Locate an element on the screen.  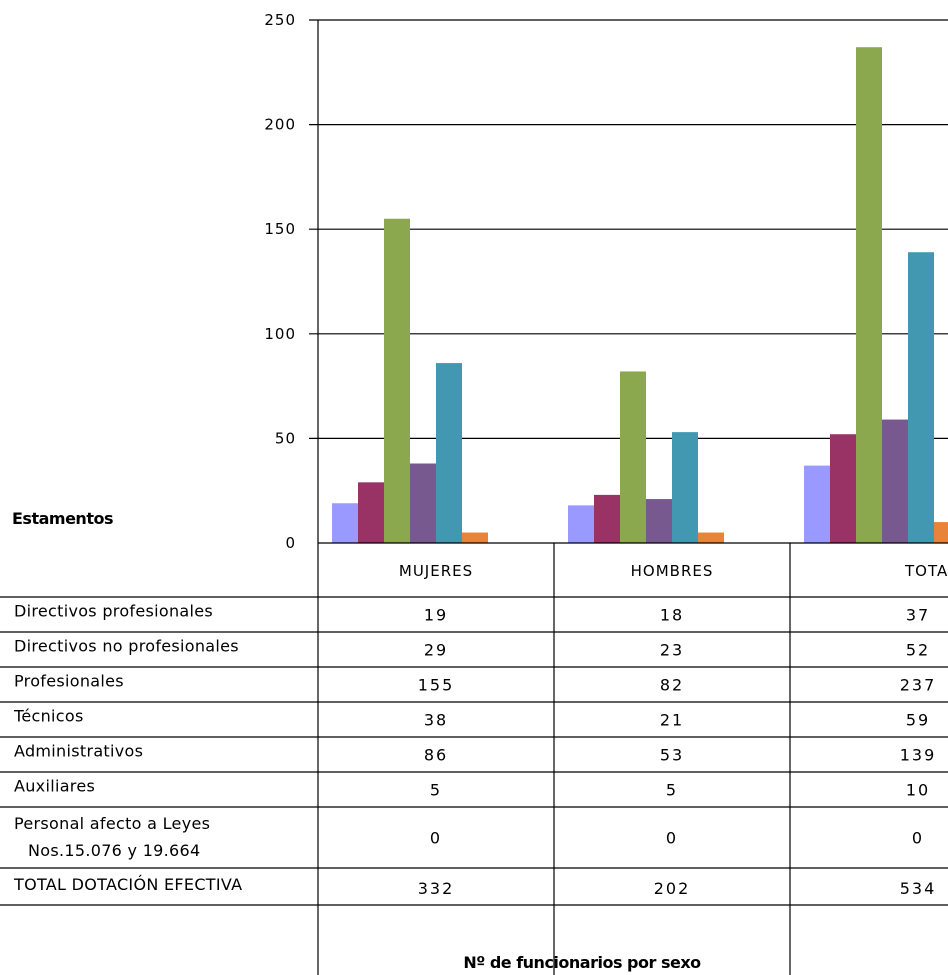
data-label: 53 is located at coordinates (672, 755).